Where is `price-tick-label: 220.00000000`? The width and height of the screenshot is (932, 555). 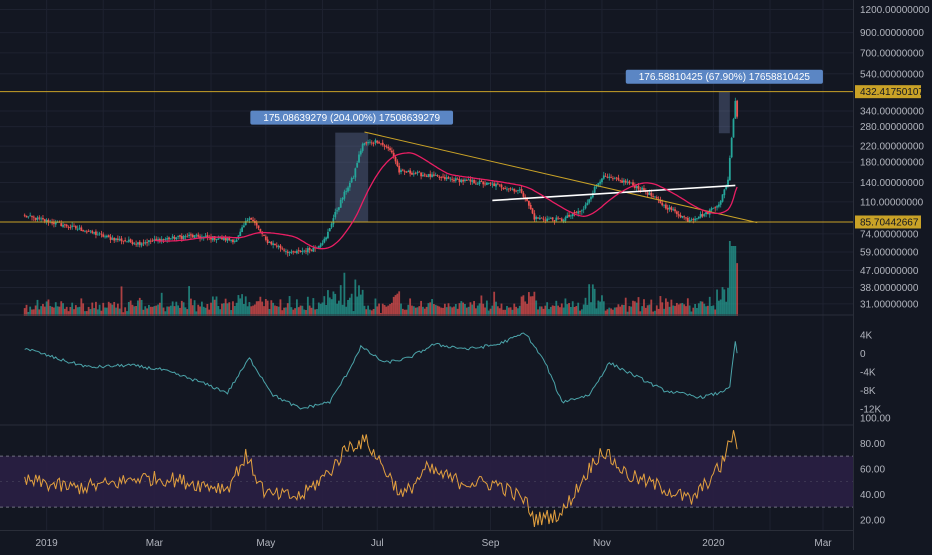
price-tick-label: 220.00000000 is located at coordinates (892, 147).